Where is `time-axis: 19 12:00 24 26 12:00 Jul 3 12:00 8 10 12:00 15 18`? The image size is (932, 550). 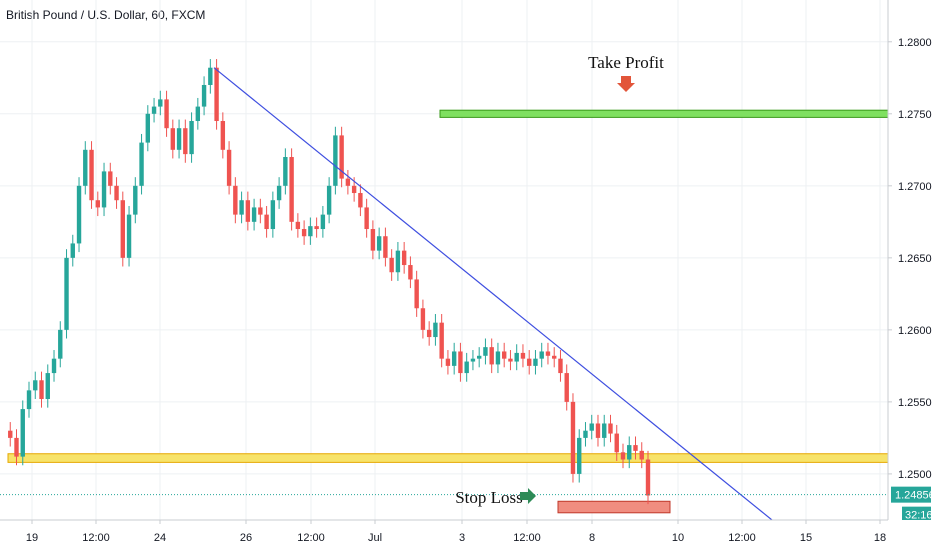
time-axis: 19 12:00 24 26 12:00 Jul 3 12:00 8 10 12:00 15 18 is located at coordinates (466, 534).